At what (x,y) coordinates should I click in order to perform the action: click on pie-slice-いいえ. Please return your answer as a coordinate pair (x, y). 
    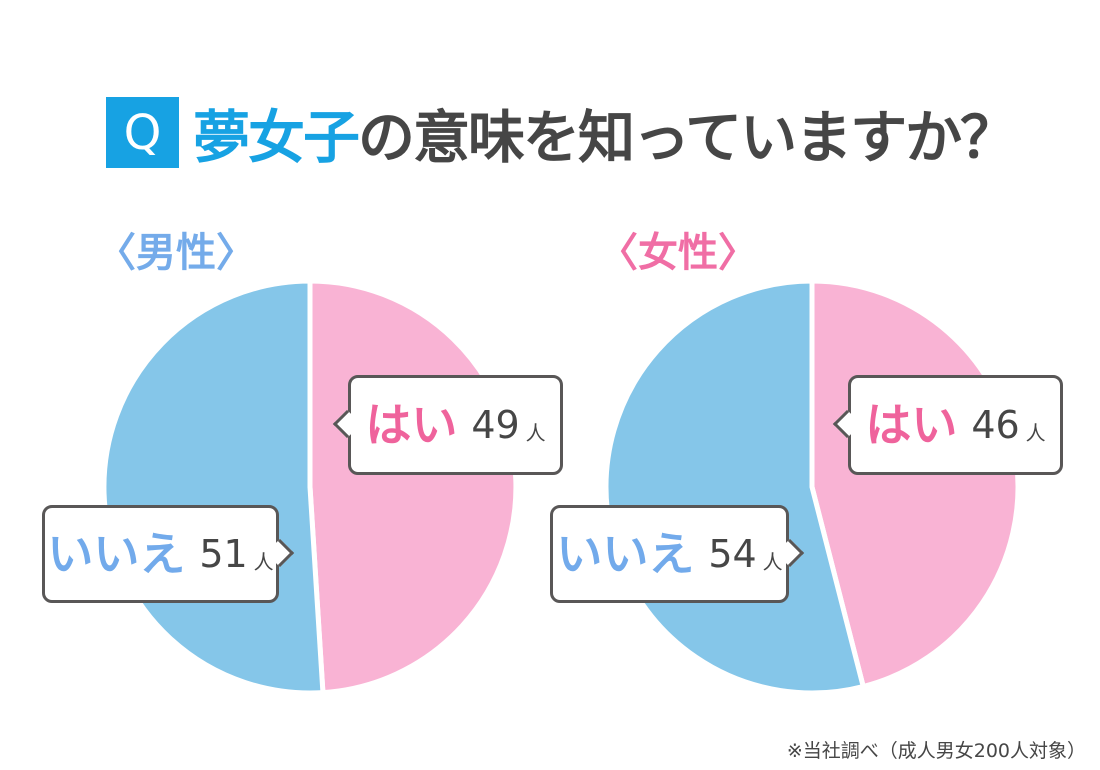
    Looking at the image, I should click on (213, 487).